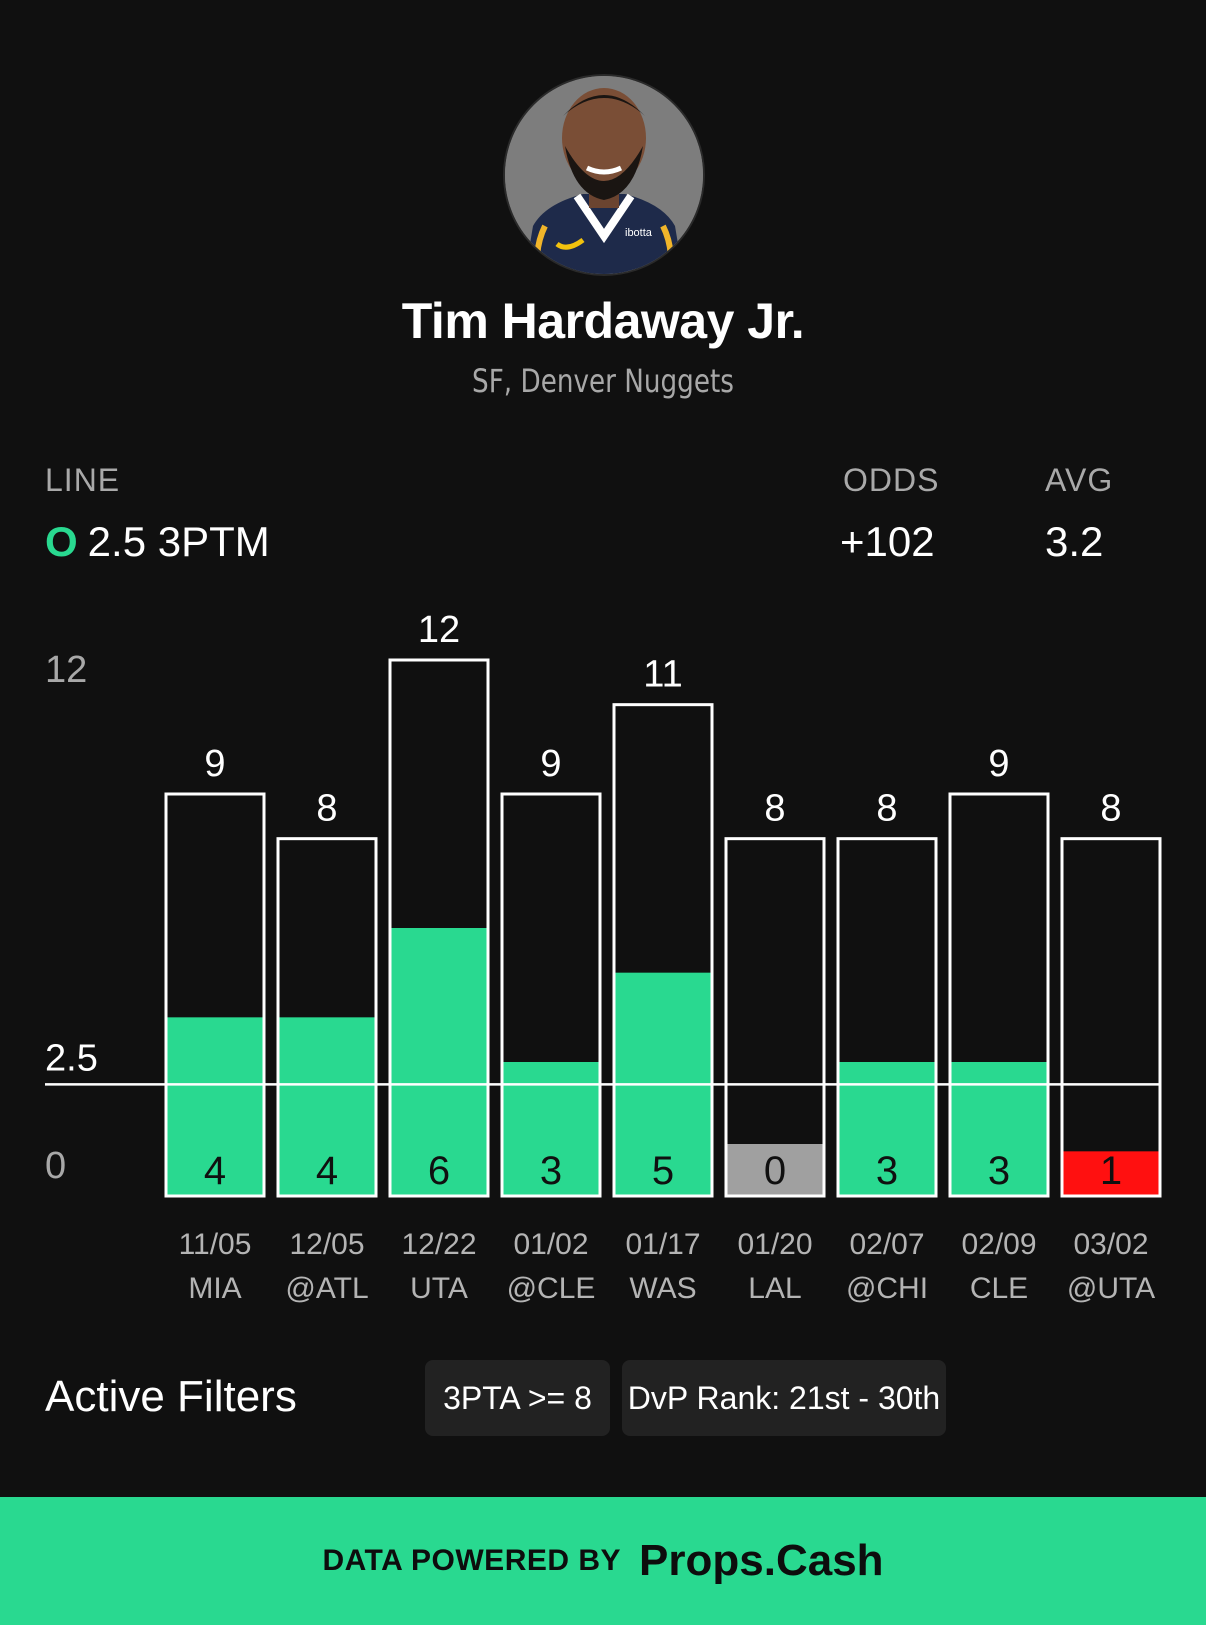 The width and height of the screenshot is (1206, 1625). I want to click on odds-value: +102, so click(887, 541).